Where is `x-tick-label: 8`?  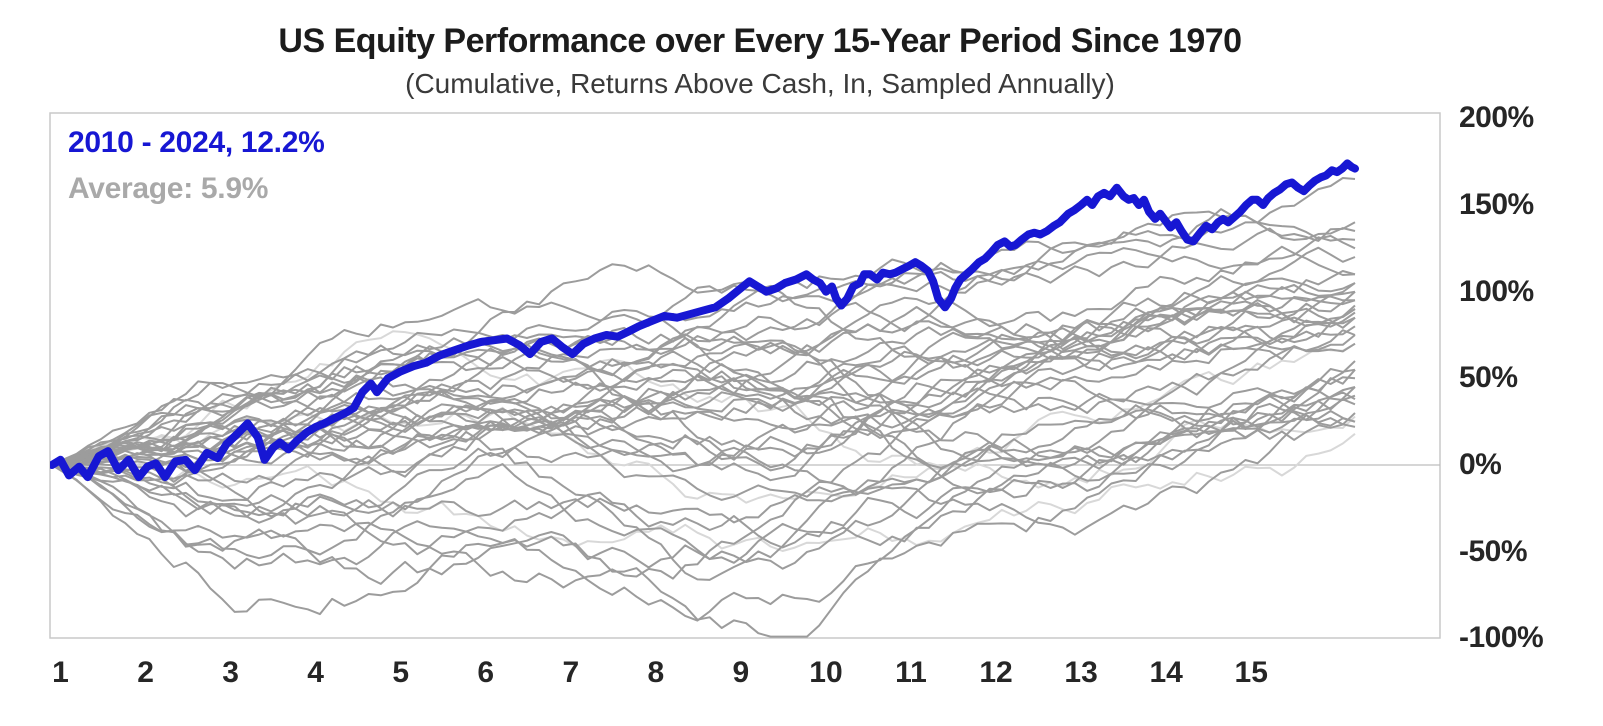 x-tick-label: 8 is located at coordinates (656, 672).